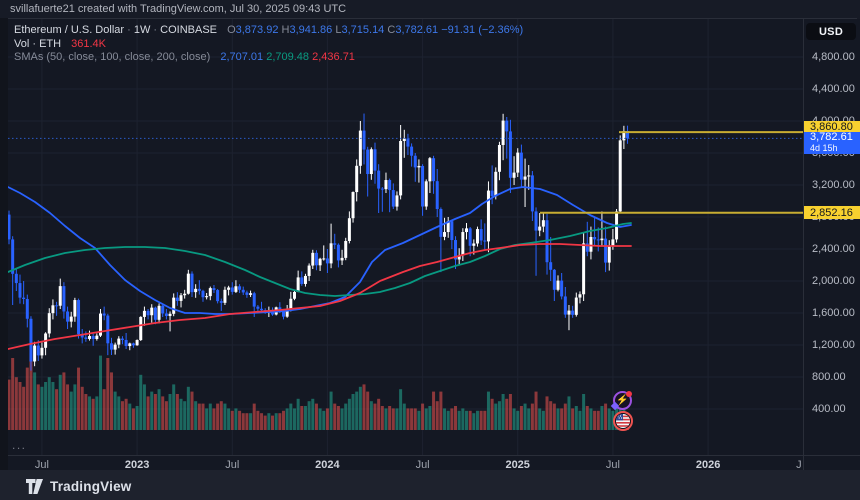 This screenshot has width=860, height=500. Describe the element at coordinates (829, 377) in the screenshot. I see `price-tick-label: 800.00` at that location.